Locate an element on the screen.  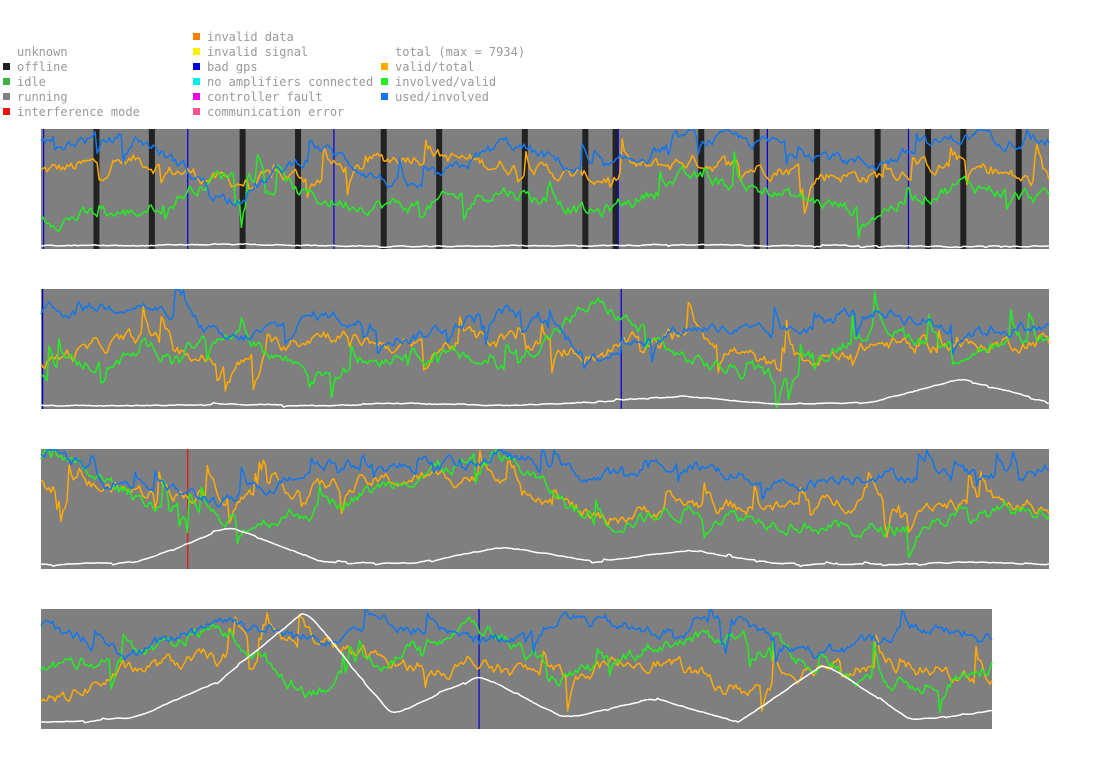
legend-interference-mode: interference mode is located at coordinates (71, 112).